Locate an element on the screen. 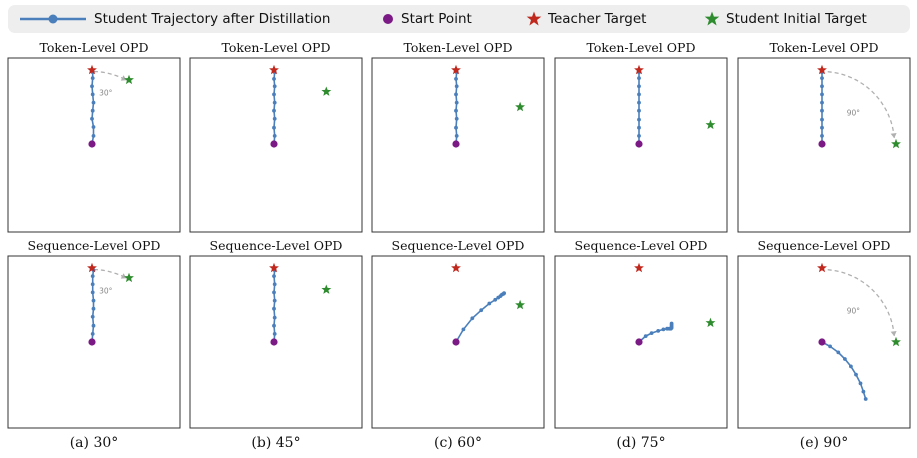 The height and width of the screenshot is (458, 917). panel-token-3: Token-Level OPD is located at coordinates (458, 136).